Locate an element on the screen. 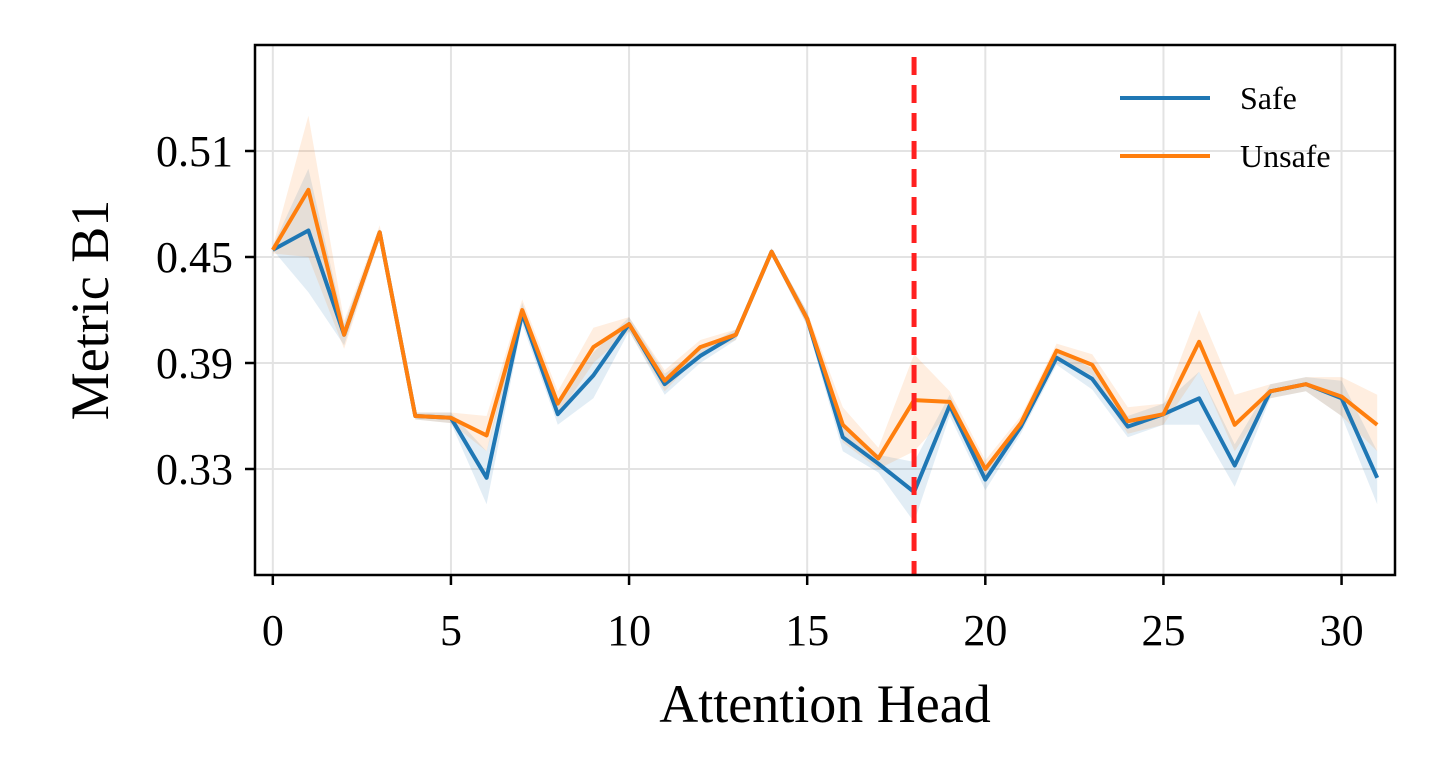 The width and height of the screenshot is (1440, 780). x-tick-label: 10 is located at coordinates (629, 630).